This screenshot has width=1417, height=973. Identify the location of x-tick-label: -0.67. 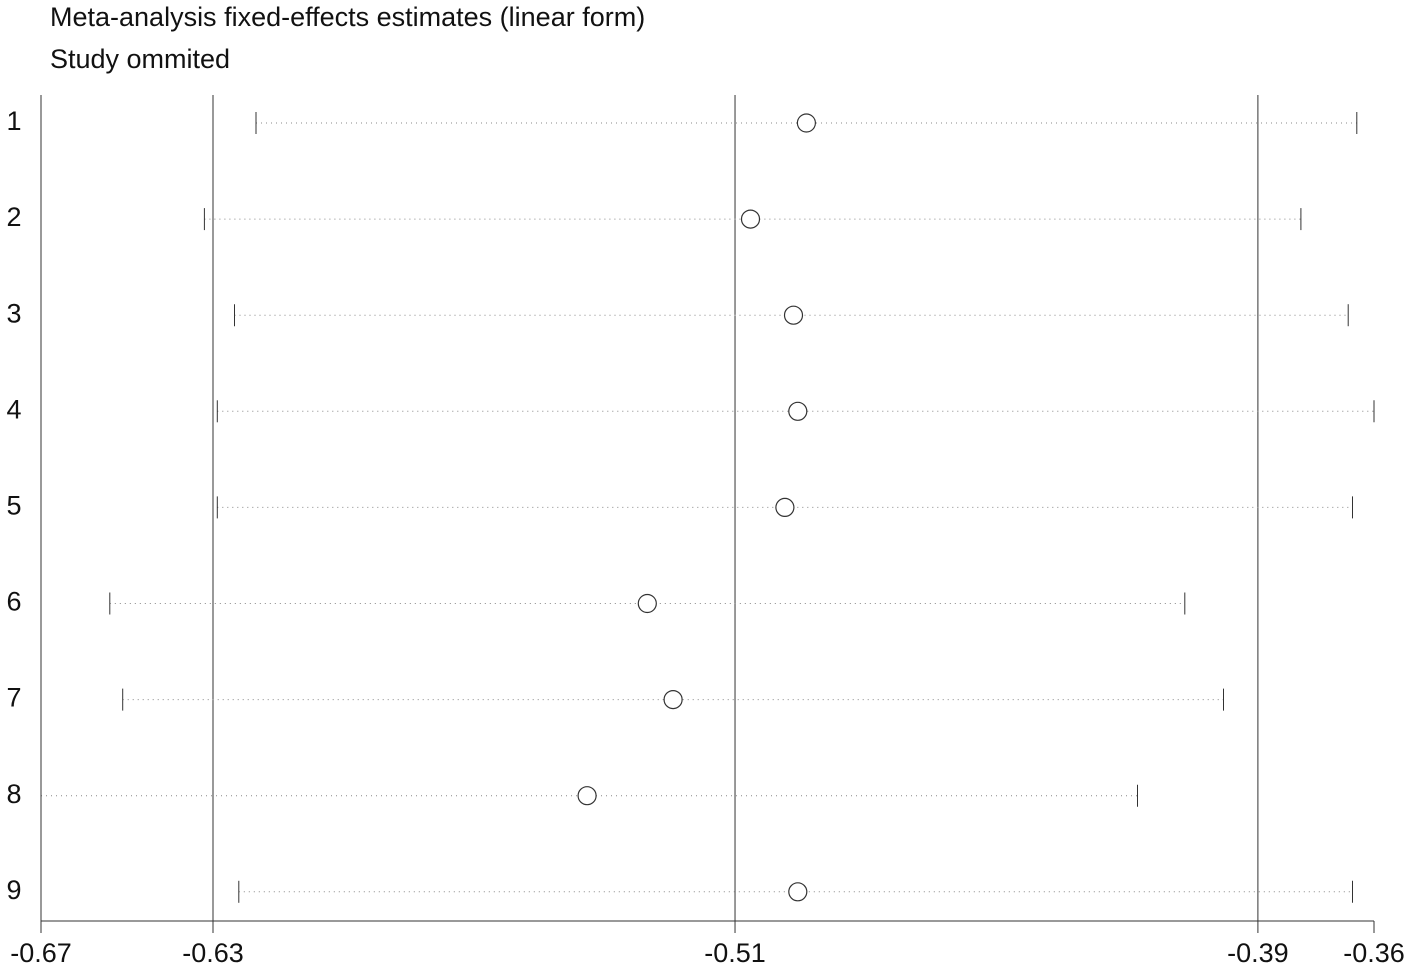
(41, 953).